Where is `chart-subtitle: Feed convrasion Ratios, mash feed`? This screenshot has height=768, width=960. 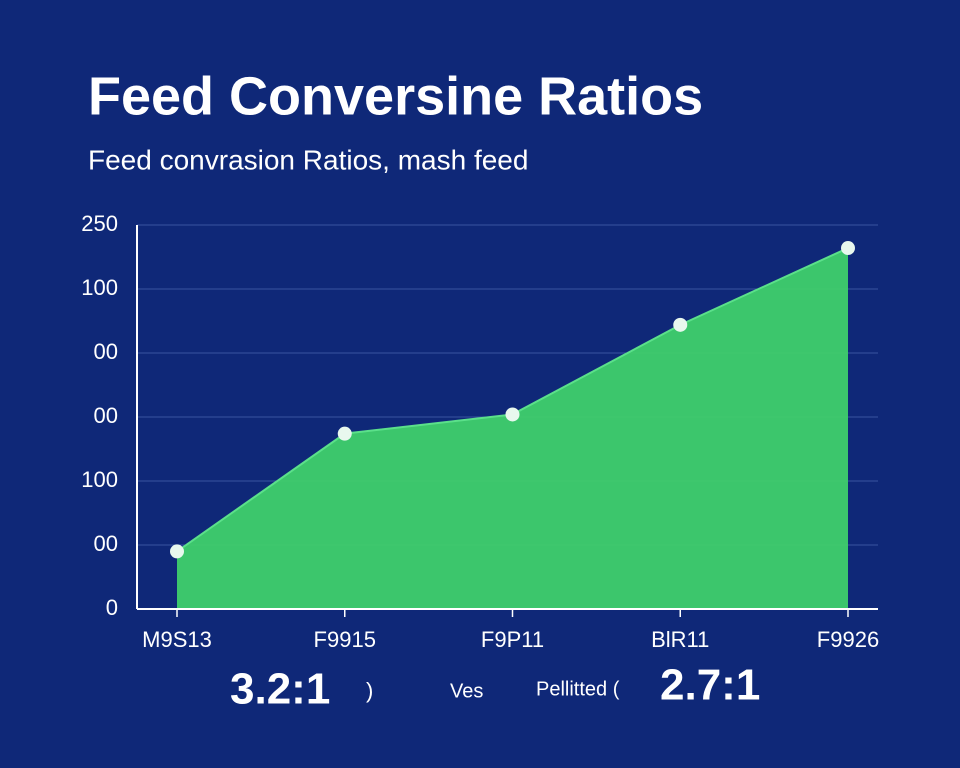 chart-subtitle: Feed convrasion Ratios, mash feed is located at coordinates (308, 159).